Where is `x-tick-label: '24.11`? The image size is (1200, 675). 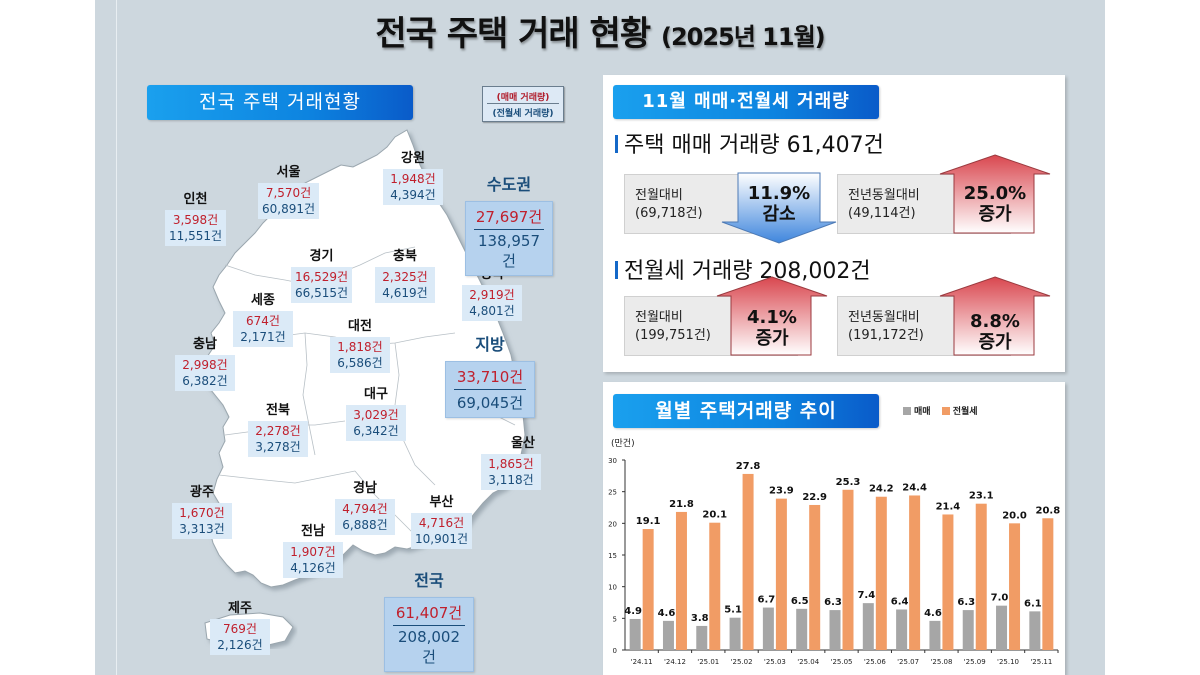
x-tick-label: '24.11 is located at coordinates (642, 662).